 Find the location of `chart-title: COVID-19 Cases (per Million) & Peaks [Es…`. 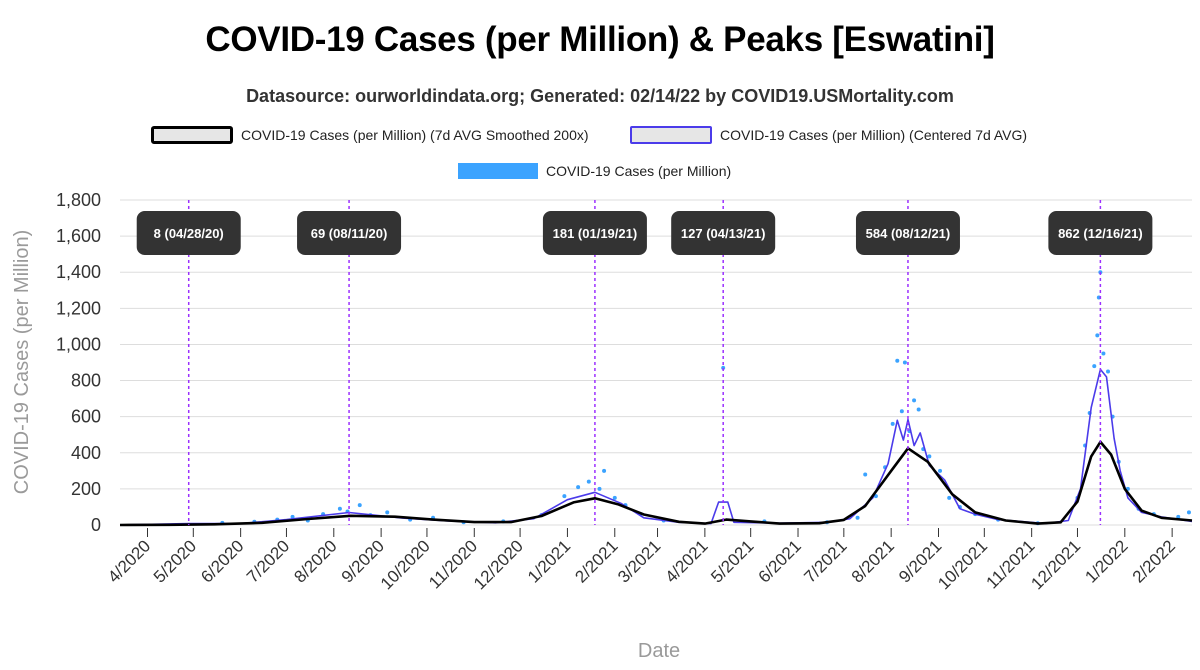

chart-title: COVID-19 Cases (per Million) & Peaks [Es… is located at coordinates (600, 39).